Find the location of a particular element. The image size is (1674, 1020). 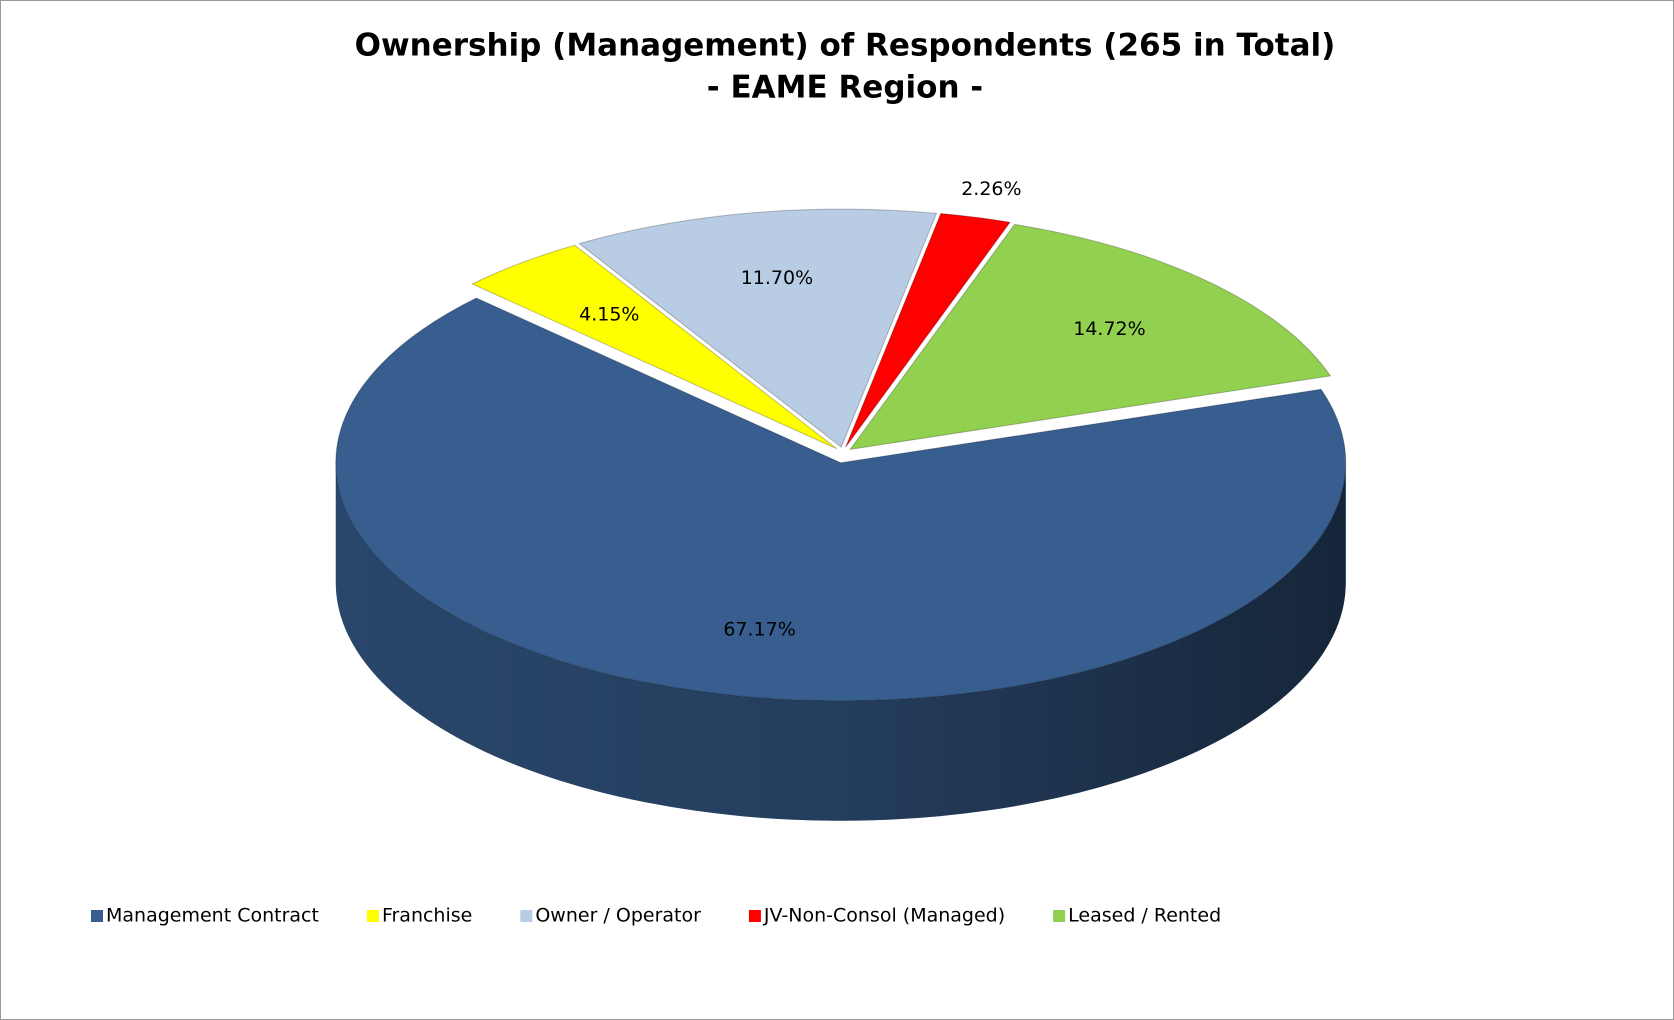

value-label: 67.17% is located at coordinates (759, 629).